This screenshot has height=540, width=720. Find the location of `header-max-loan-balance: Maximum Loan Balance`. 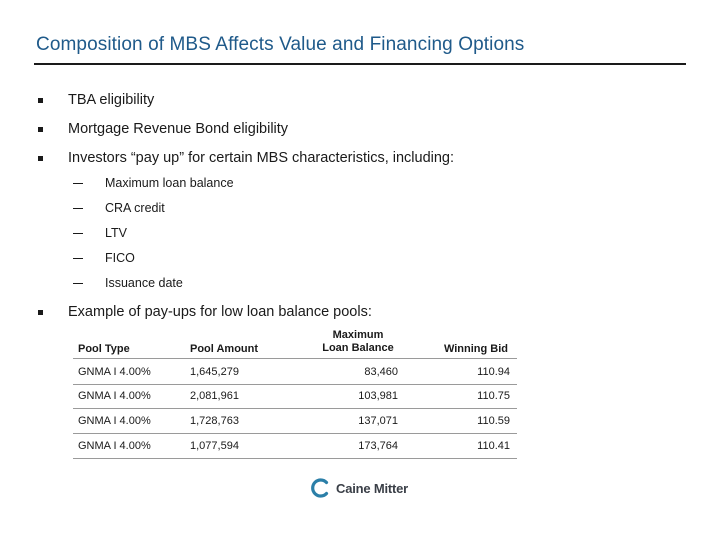

header-max-loan-balance: Maximum Loan Balance is located at coordinates (358, 342).